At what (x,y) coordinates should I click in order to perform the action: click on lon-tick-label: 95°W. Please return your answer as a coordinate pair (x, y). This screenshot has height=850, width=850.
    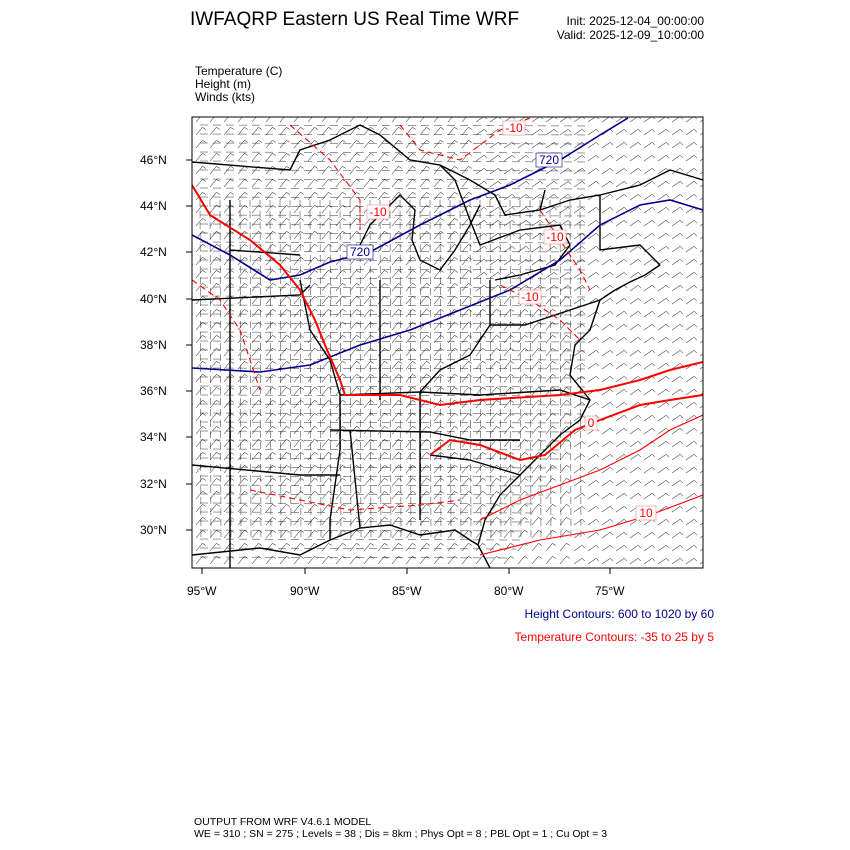
    Looking at the image, I should click on (202, 591).